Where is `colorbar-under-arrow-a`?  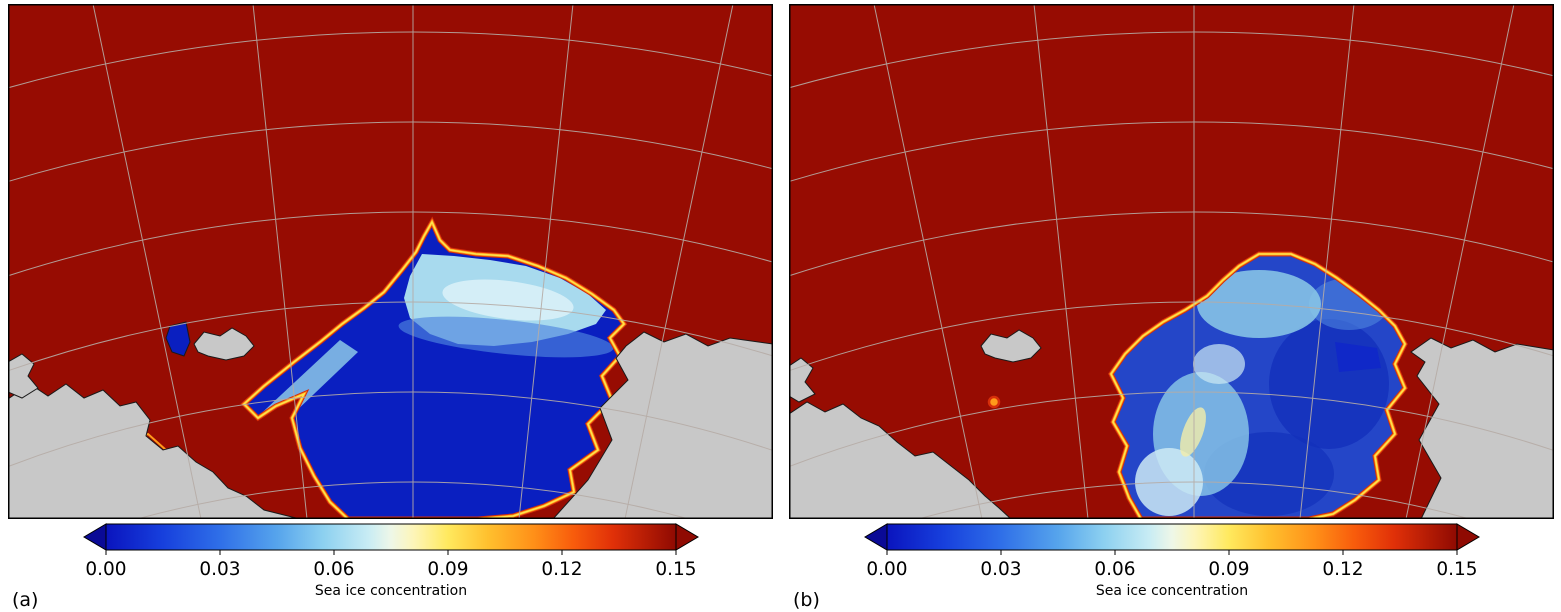
colorbar-under-arrow-a is located at coordinates (95, 537).